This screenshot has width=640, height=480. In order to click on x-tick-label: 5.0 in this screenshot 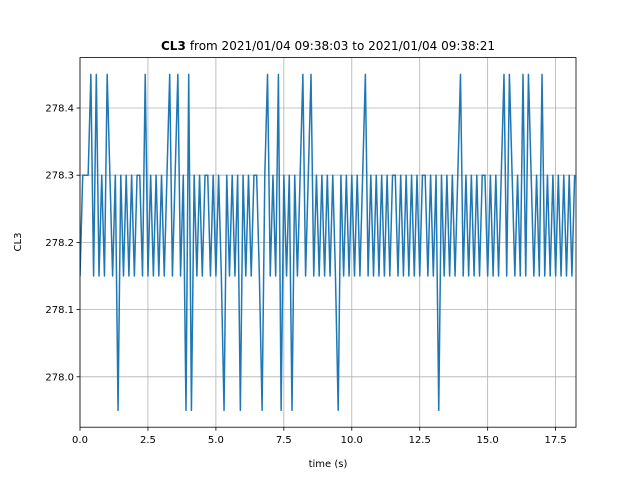, I will do `click(216, 440)`.